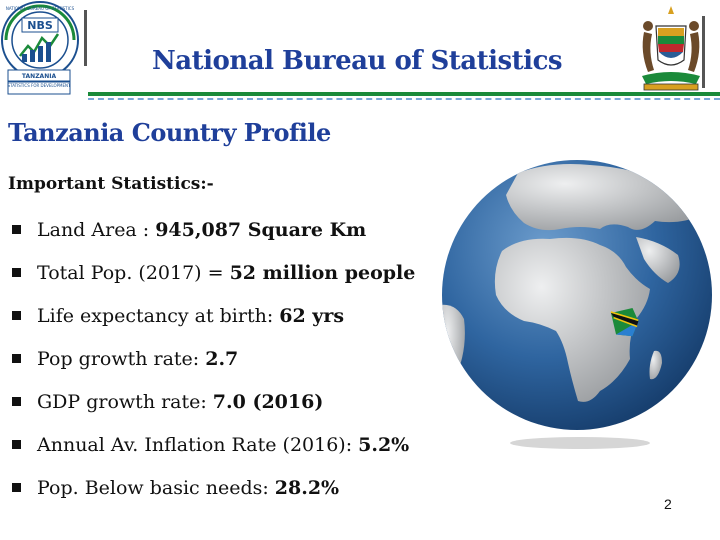  What do you see at coordinates (671, 49) in the screenshot?
I see `tanzania-coat-of-arms-icon` at bounding box center [671, 49].